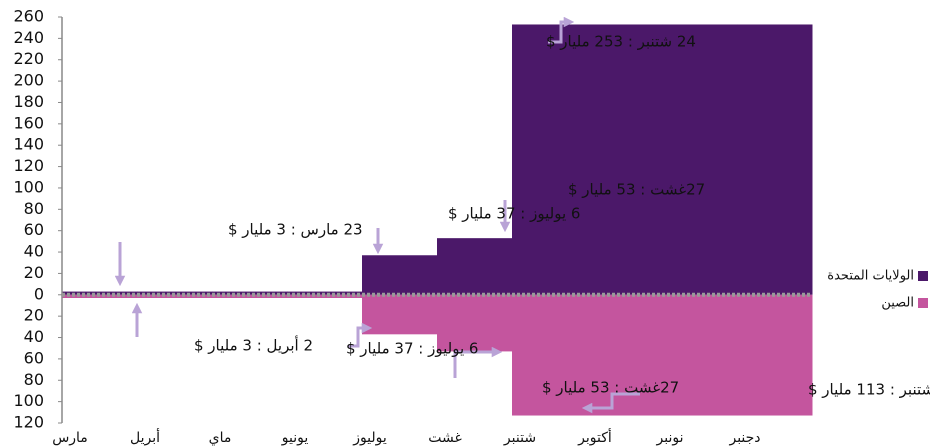 The width and height of the screenshot is (930, 448). I want to click on x-tick-label: غشت, so click(445, 438).